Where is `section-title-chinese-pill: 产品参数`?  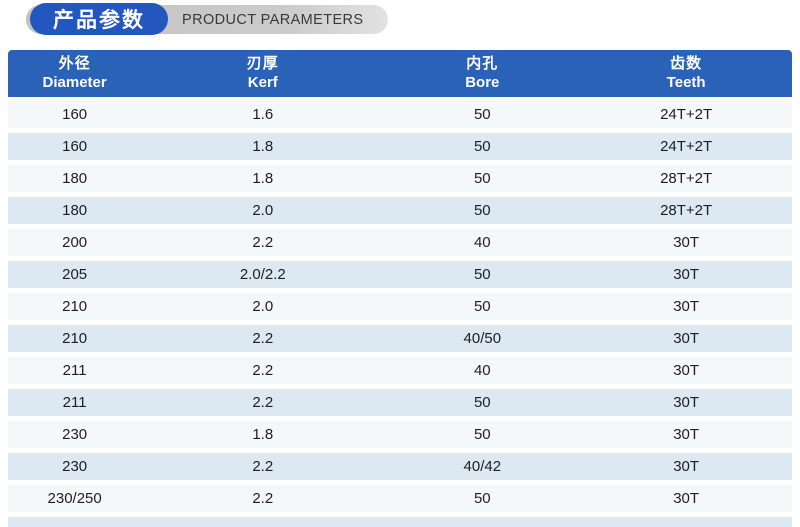 section-title-chinese-pill: 产品参数 is located at coordinates (99, 19).